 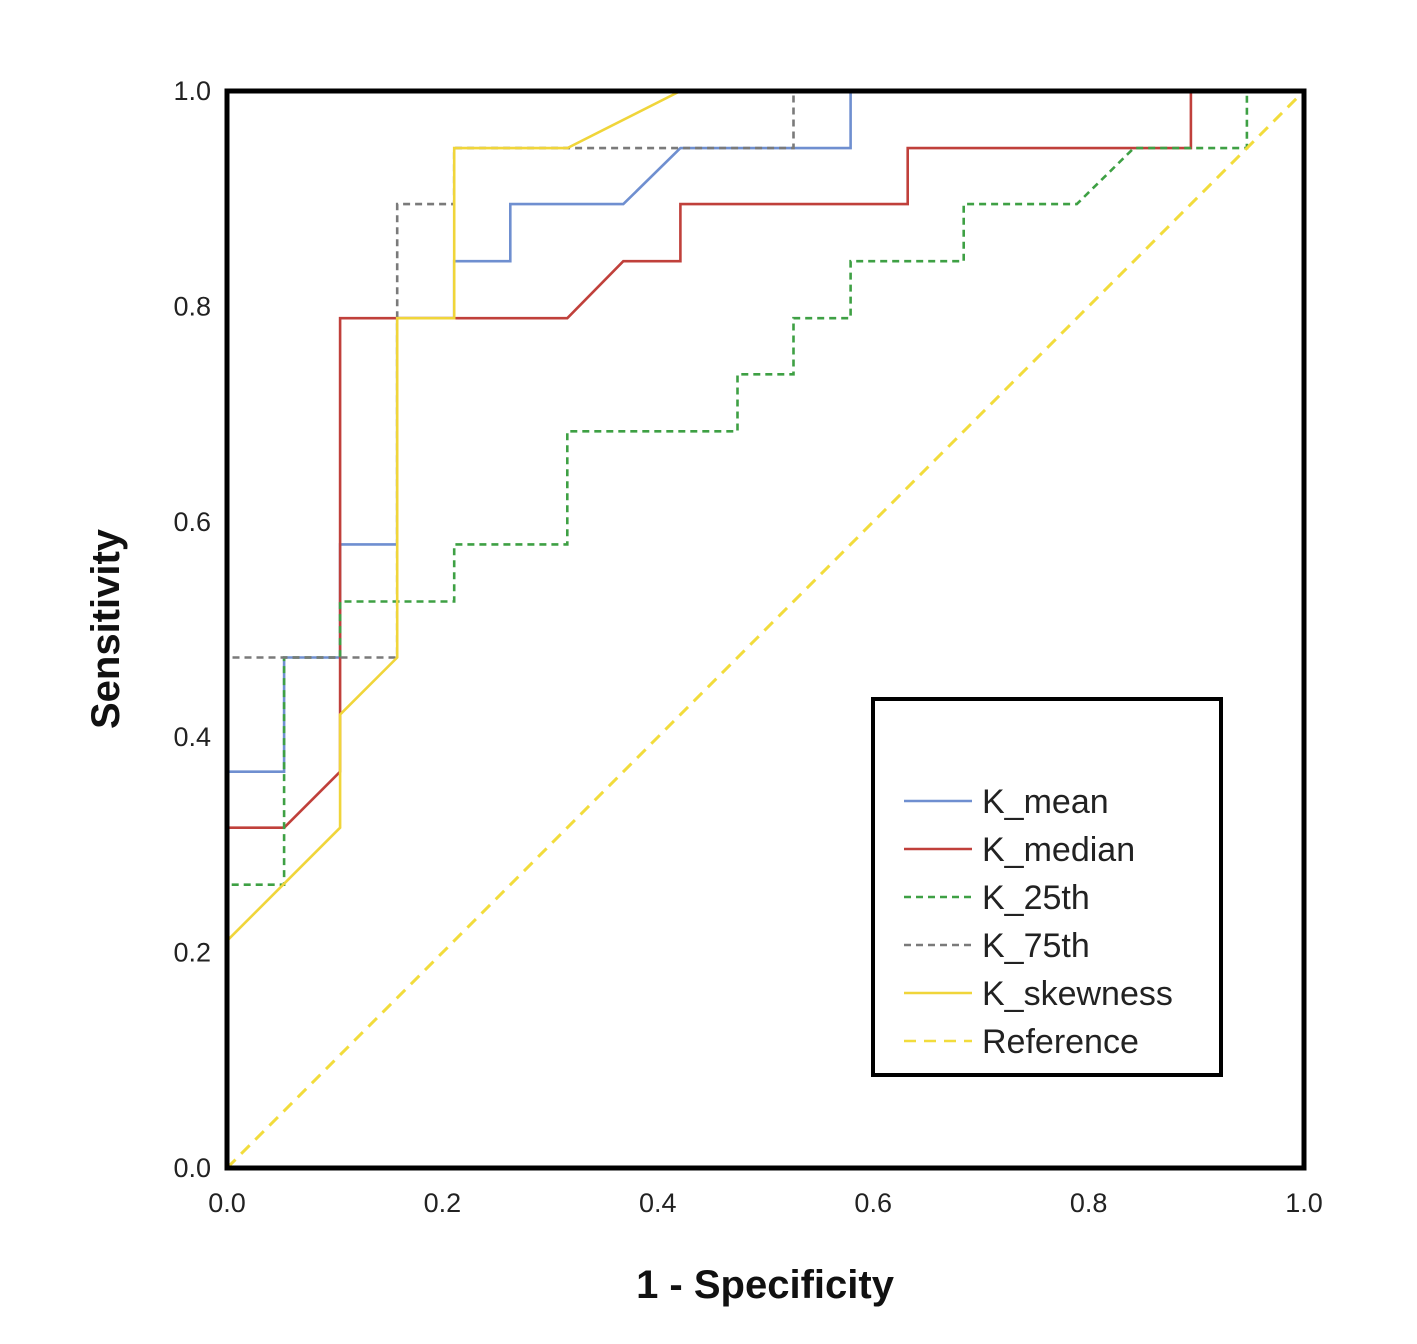 I want to click on legend-label-k-skewness: K_skewness, so click(x=1077, y=994).